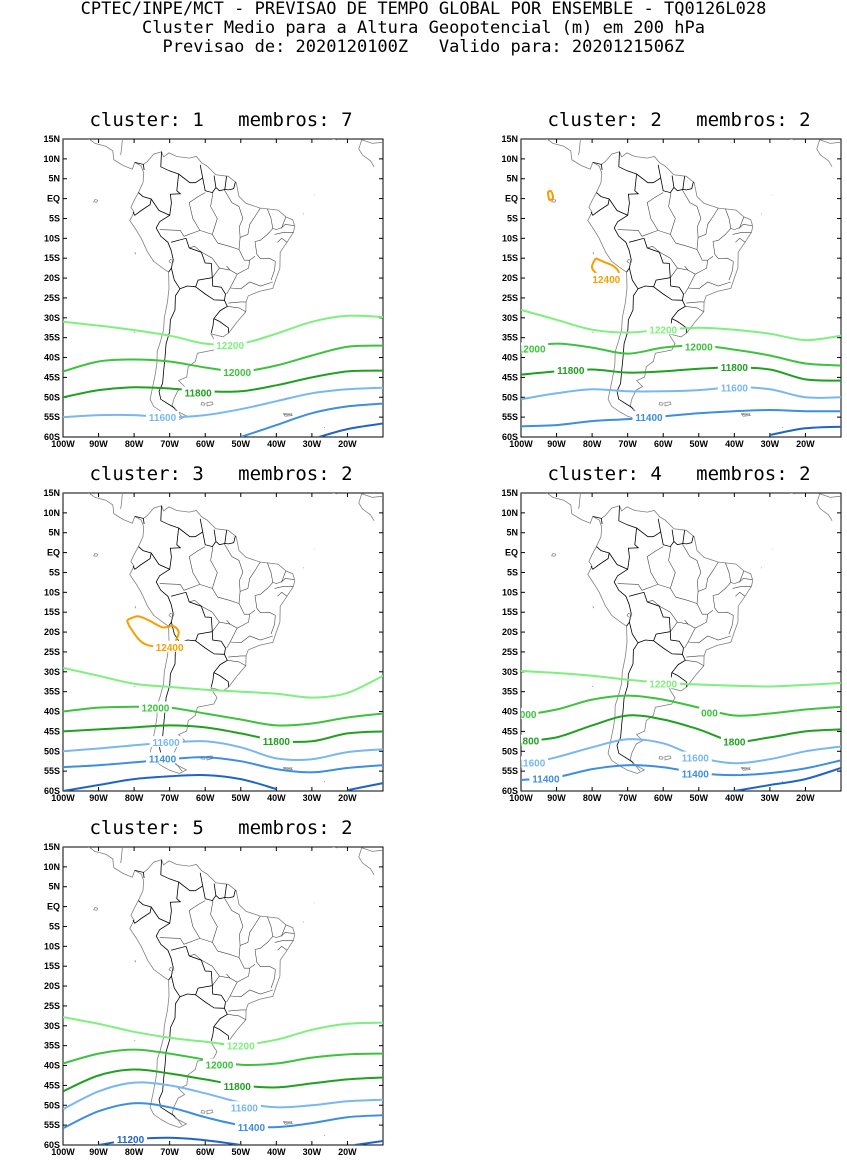 This screenshot has height=1173, width=847. Describe the element at coordinates (221, 828) in the screenshot. I see `panel-title: cluster: 5 membros: 2` at that location.